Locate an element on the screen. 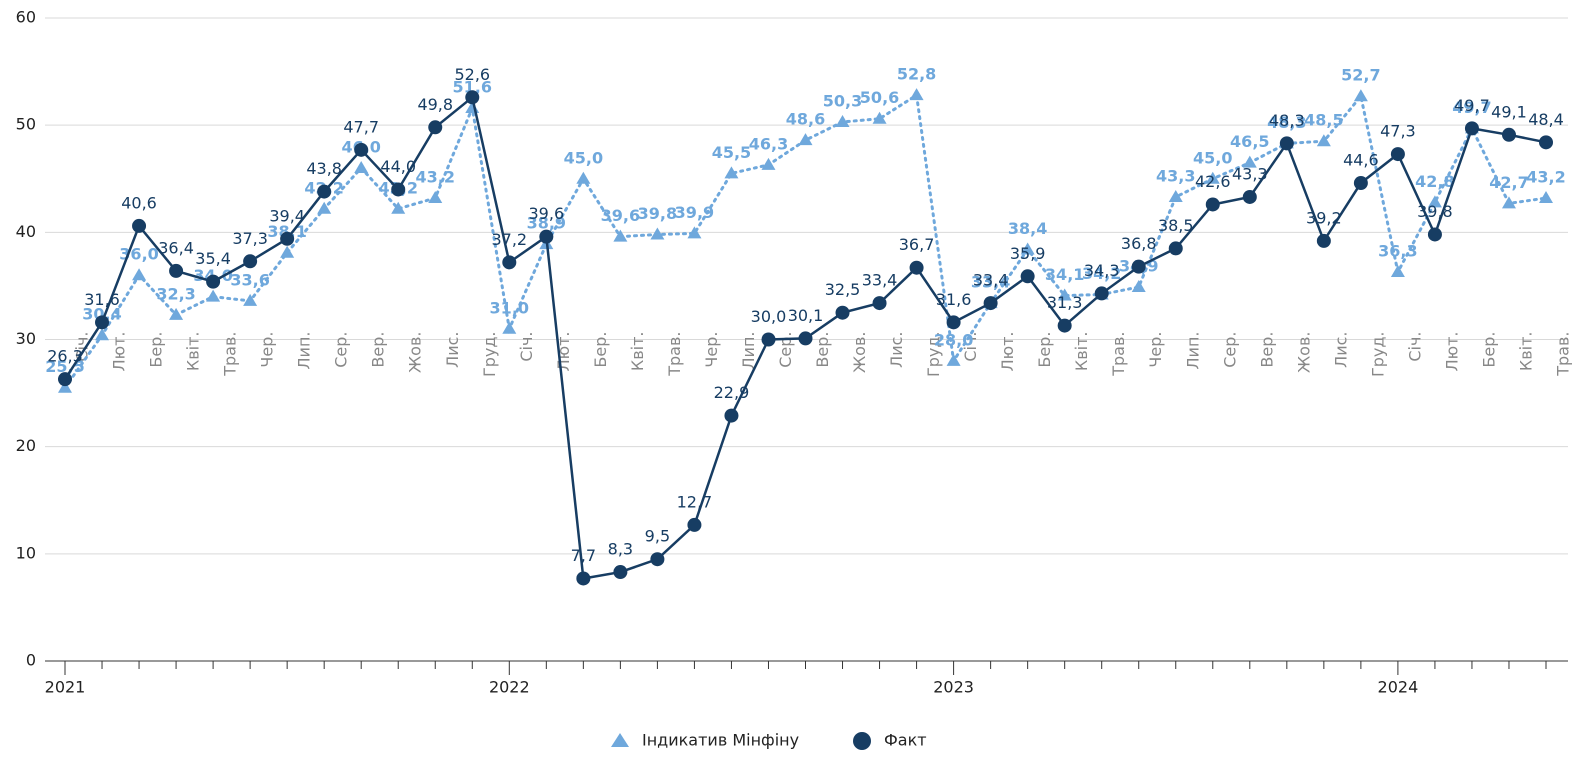 The width and height of the screenshot is (1588, 769). data-label: 8,3 is located at coordinates (620, 549).